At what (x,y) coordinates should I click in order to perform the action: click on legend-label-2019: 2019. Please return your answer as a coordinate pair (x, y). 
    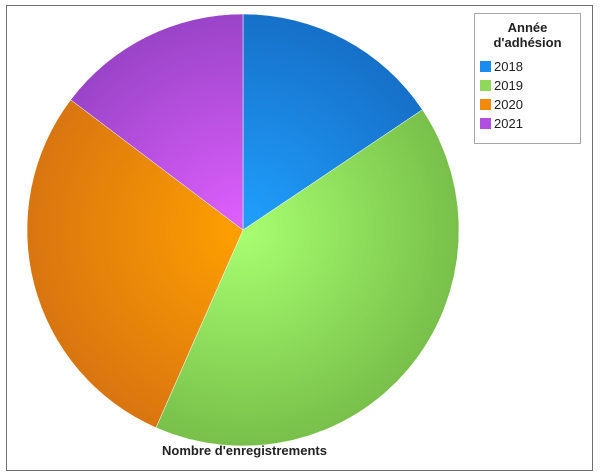
    Looking at the image, I should click on (508, 85).